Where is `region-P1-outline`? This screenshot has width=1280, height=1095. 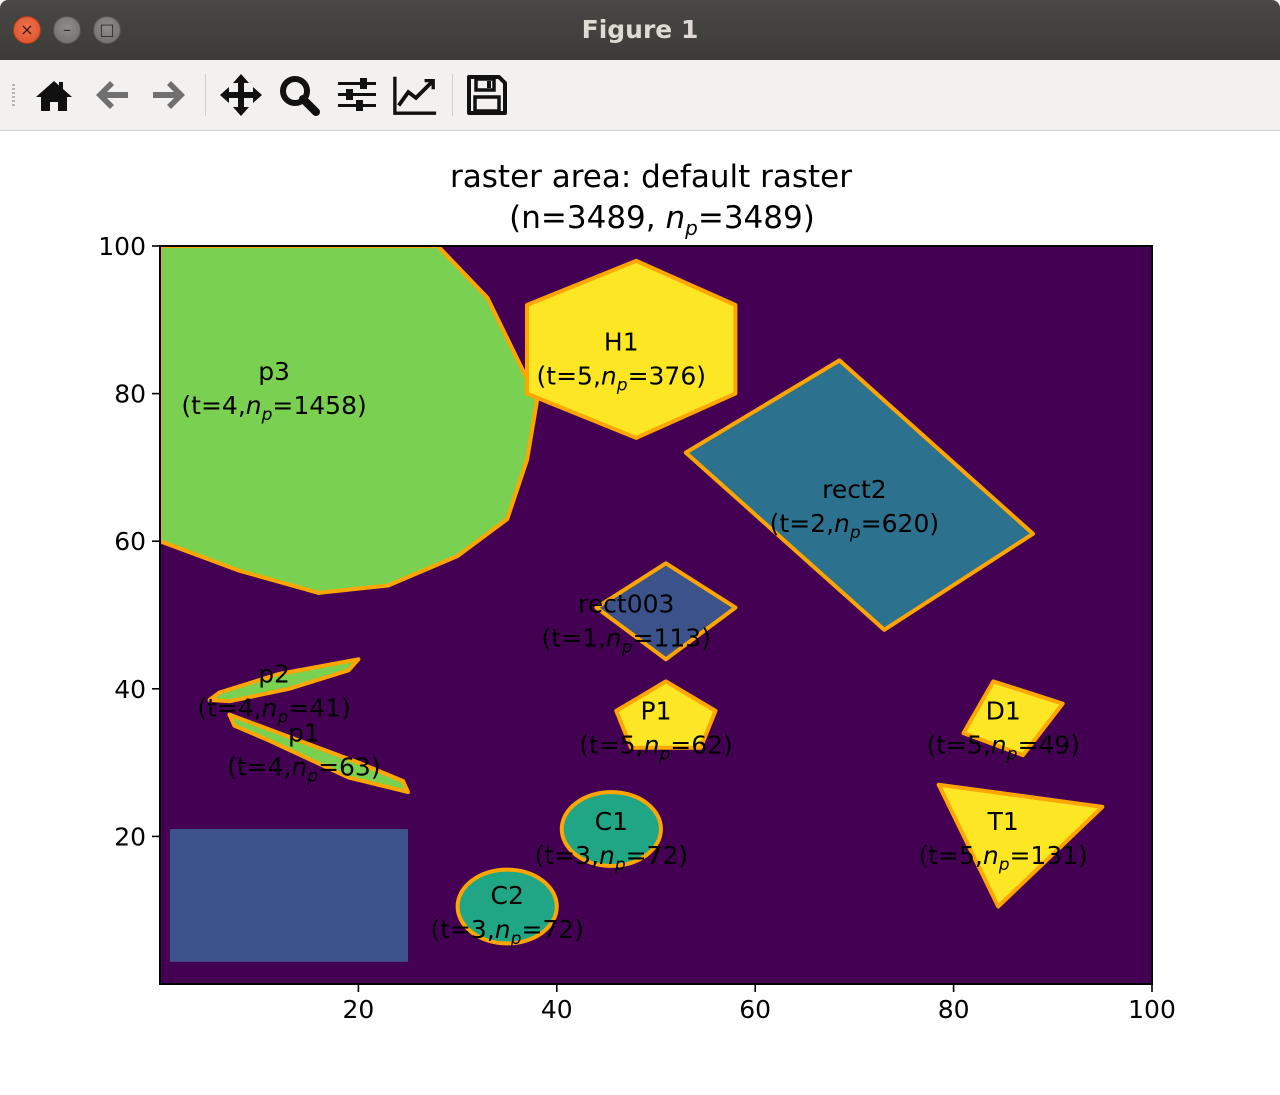 region-P1-outline is located at coordinates (666, 714).